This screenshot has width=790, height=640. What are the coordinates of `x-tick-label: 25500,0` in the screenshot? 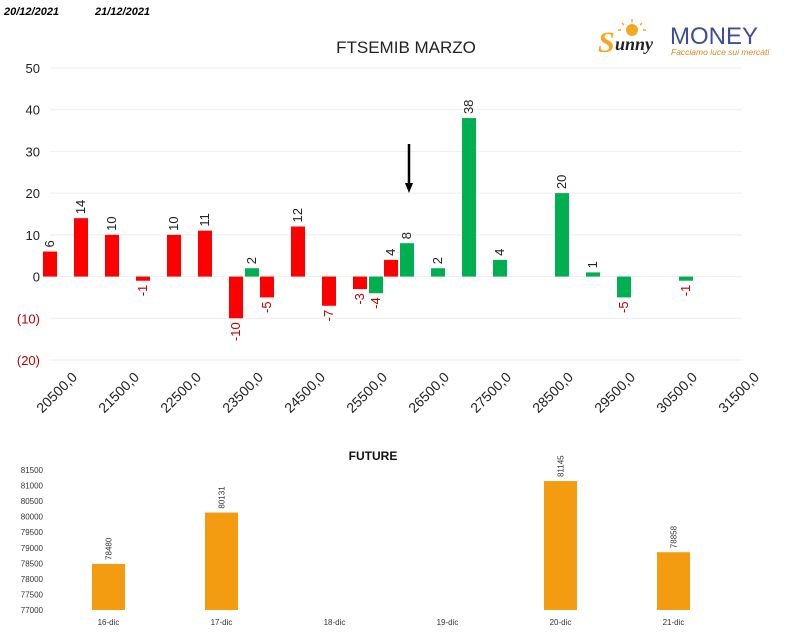 It's located at (366, 392).